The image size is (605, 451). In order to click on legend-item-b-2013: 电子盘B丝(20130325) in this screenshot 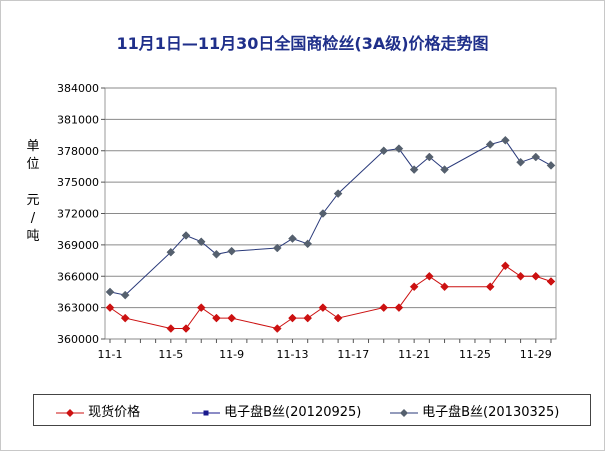, I will do `click(474, 410)`.